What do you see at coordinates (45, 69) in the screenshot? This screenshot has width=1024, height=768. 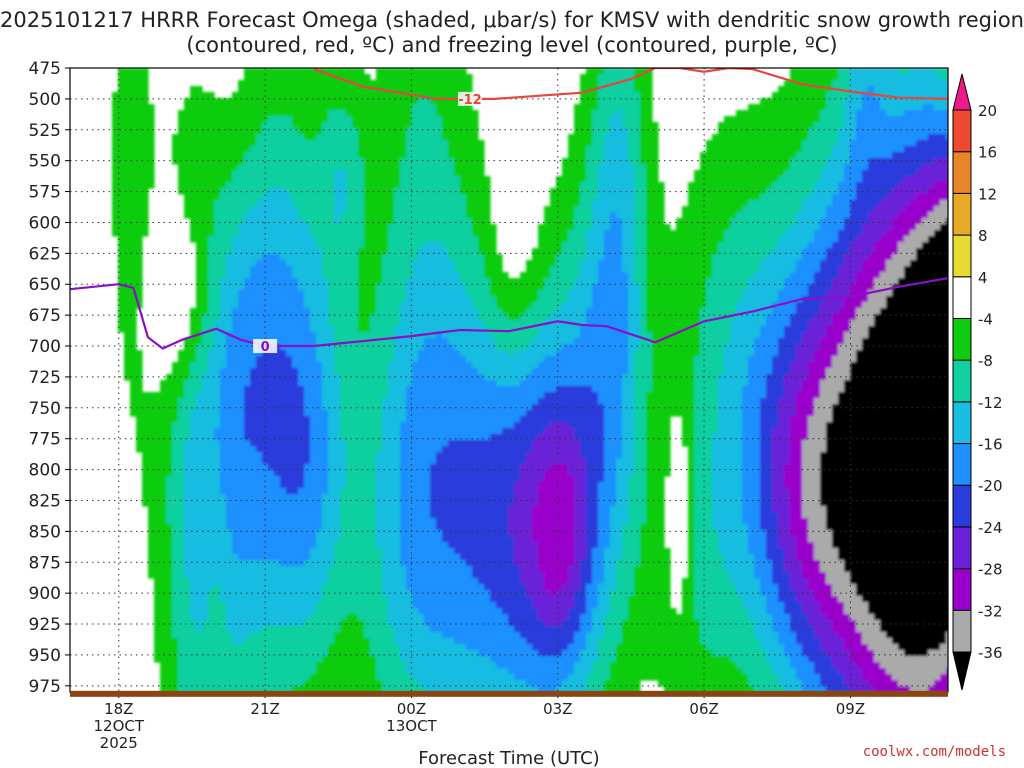 I see `y-tick-label: 475` at bounding box center [45, 69].